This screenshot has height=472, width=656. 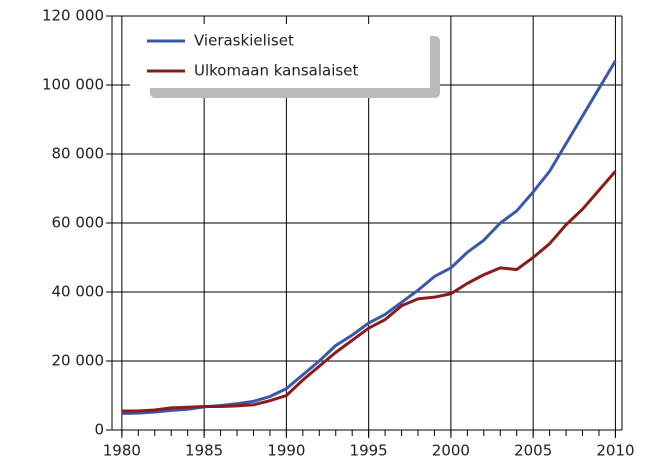 What do you see at coordinates (276, 71) in the screenshot?
I see `legend-label: Ulkomaan kansalaiset` at bounding box center [276, 71].